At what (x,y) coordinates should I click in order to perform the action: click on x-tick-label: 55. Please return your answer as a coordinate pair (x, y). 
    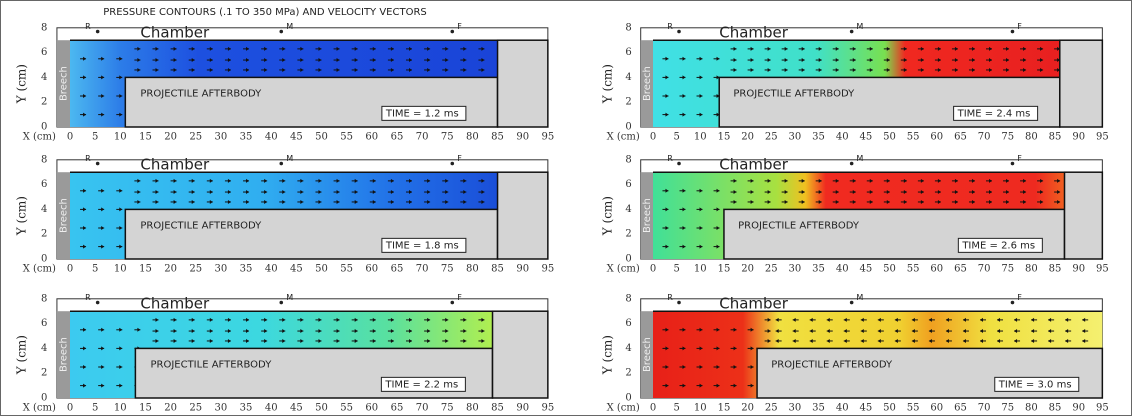
    Looking at the image, I should click on (346, 408).